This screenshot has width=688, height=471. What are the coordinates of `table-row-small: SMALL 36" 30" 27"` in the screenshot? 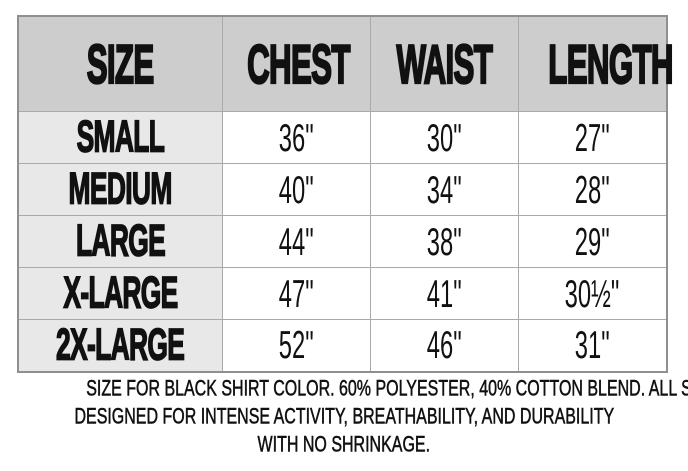 It's located at (342, 137).